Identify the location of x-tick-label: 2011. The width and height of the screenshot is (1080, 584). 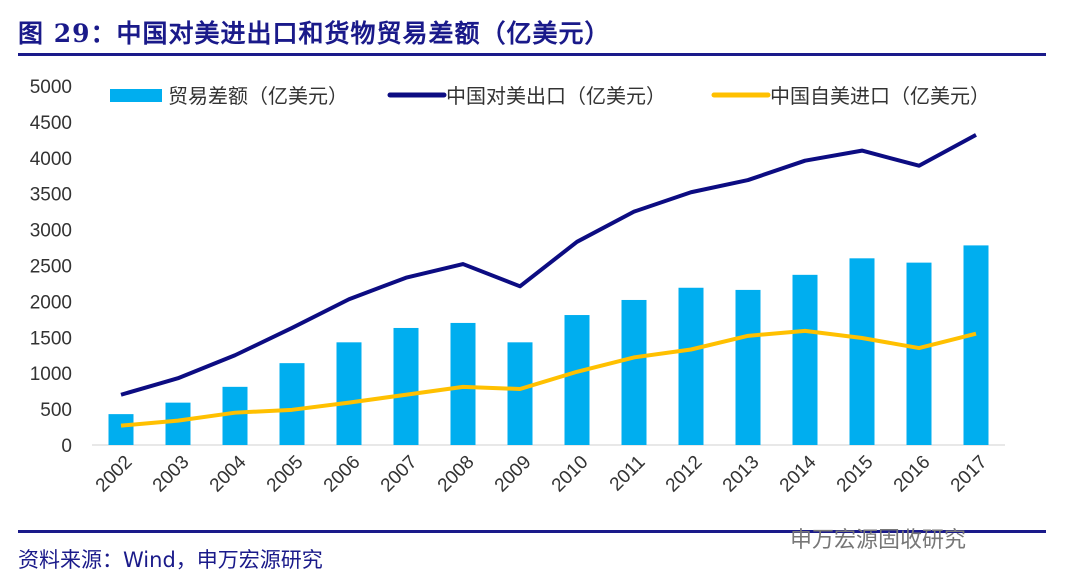
(628, 474).